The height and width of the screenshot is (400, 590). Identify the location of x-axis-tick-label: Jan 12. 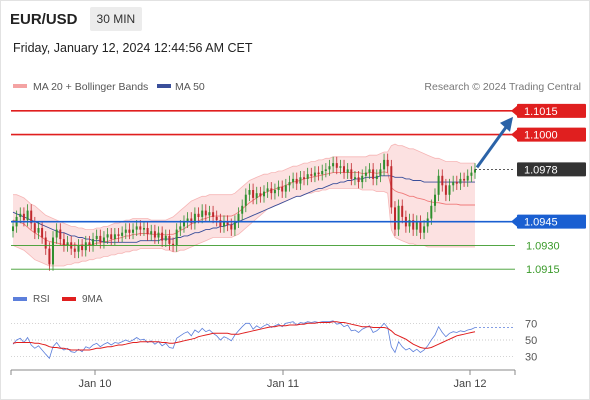
(469, 384).